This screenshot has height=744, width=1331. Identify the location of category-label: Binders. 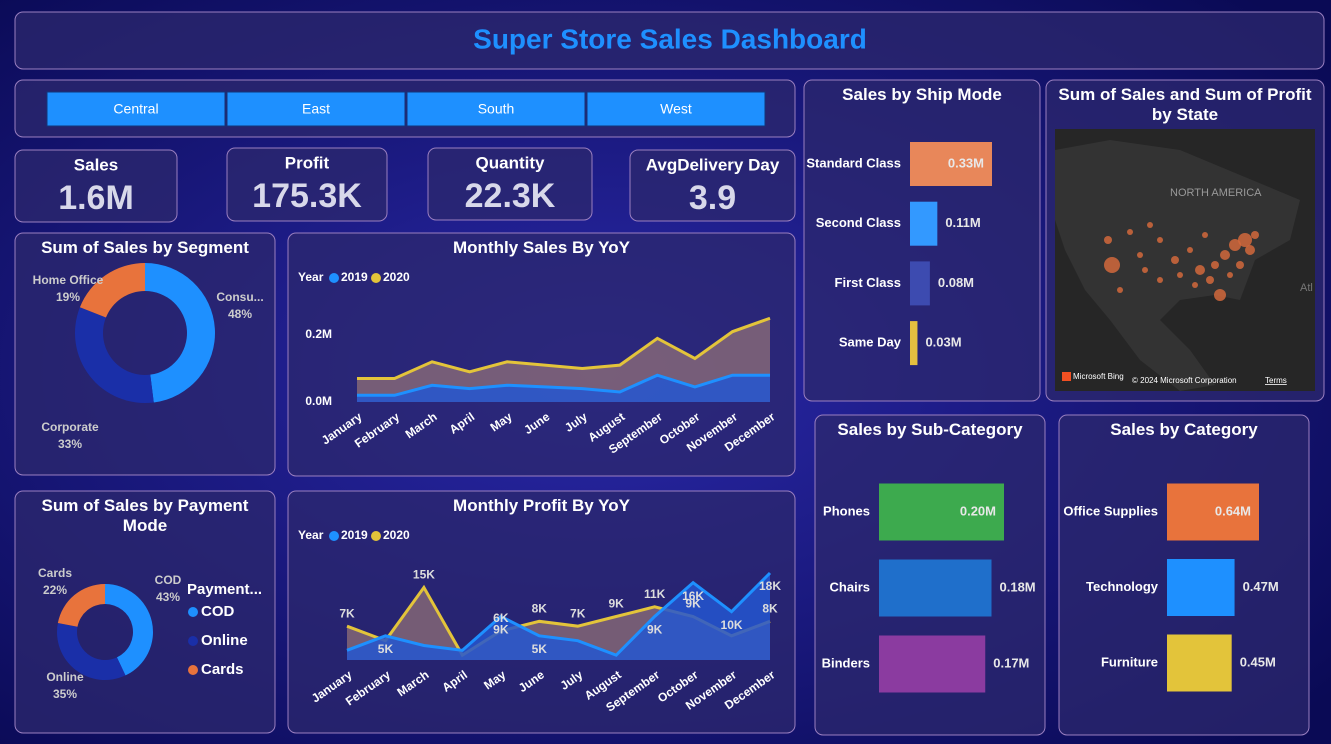
(846, 662).